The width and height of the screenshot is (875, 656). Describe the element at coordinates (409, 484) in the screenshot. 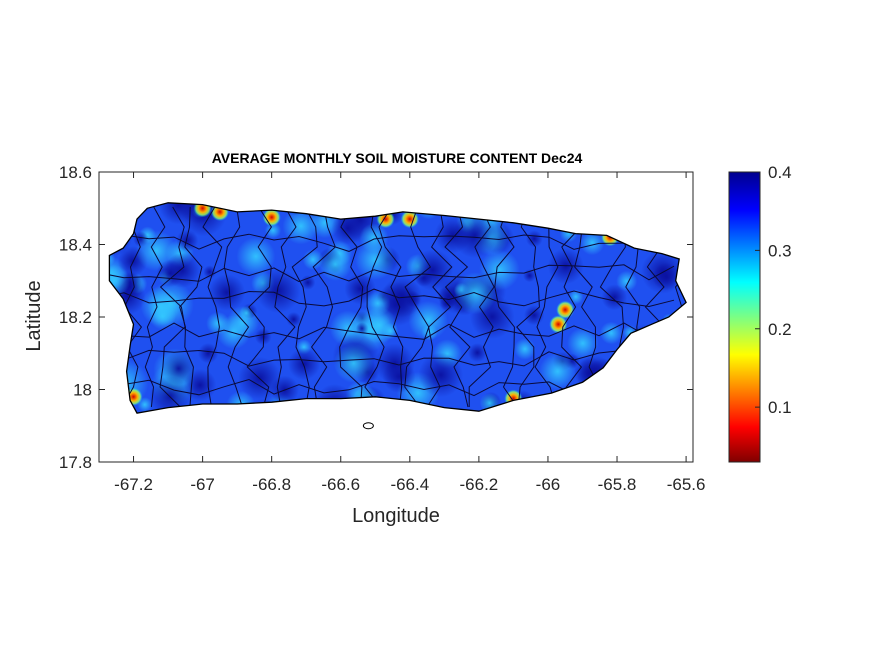

I see `x-tick-label: -66.4` at that location.